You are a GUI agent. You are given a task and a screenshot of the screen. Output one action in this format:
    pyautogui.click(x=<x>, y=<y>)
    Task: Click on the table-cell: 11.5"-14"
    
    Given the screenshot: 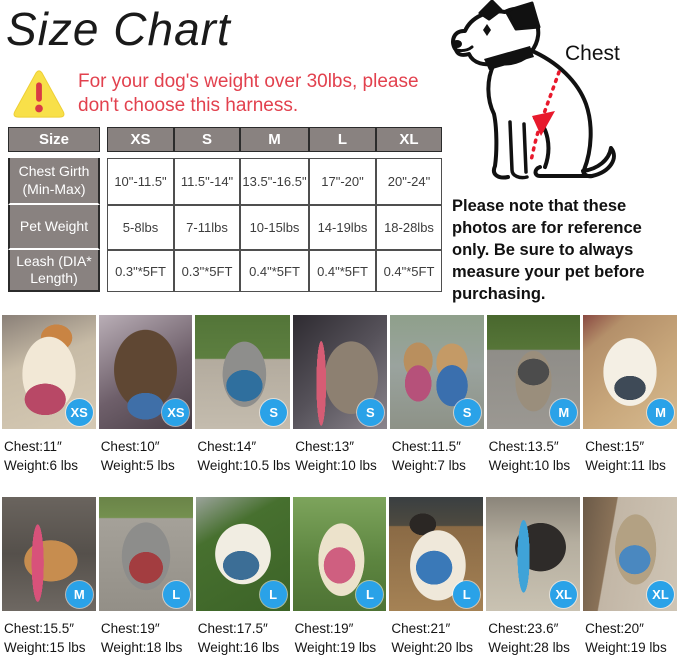 What is the action you would take?
    pyautogui.click(x=207, y=181)
    